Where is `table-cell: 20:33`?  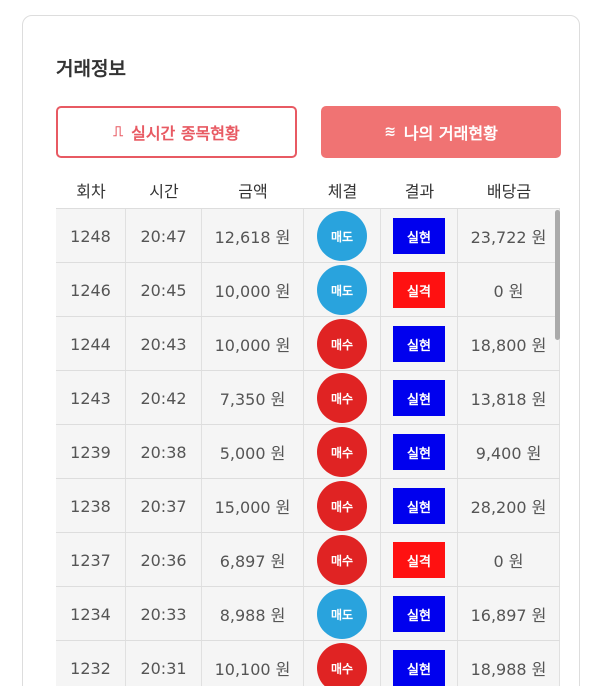 table-cell: 20:33 is located at coordinates (164, 614).